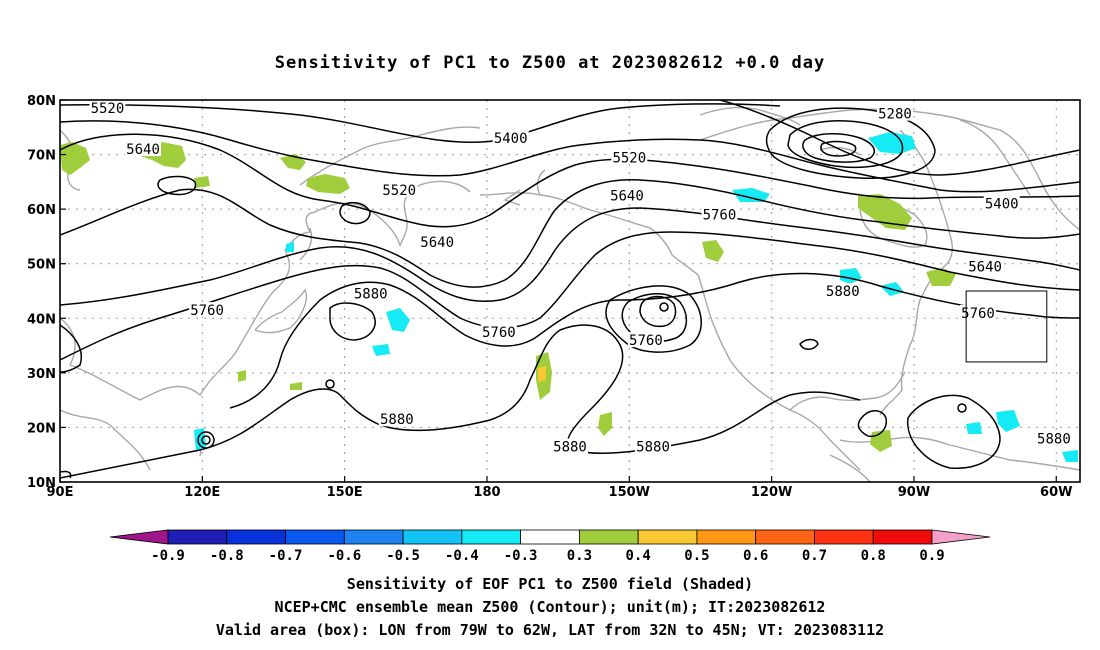  What do you see at coordinates (437, 243) in the screenshot?
I see `contour-label: 5640` at bounding box center [437, 243].